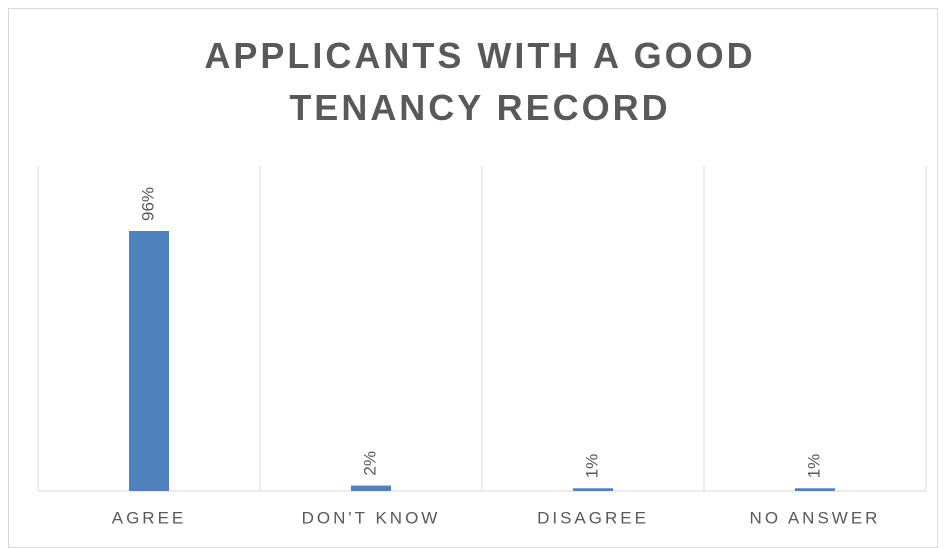 This screenshot has width=944, height=548. I want to click on x-tick-label: AGREE, so click(149, 517).